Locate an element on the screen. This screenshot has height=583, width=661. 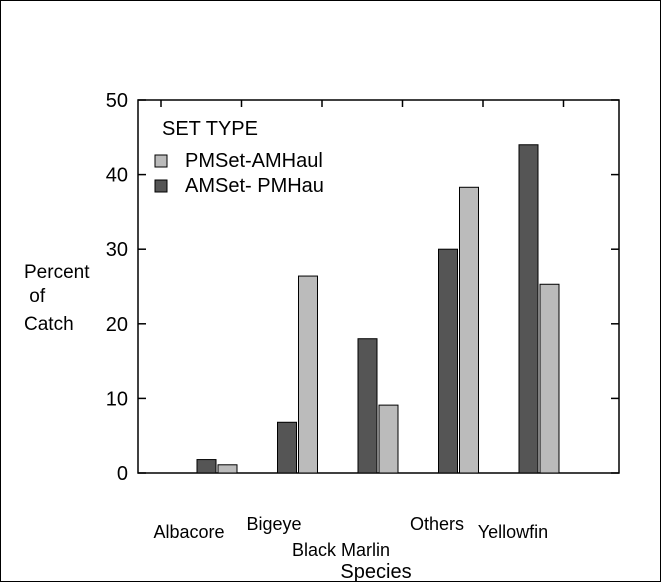
y-tick-label: 40 is located at coordinates (117, 176).